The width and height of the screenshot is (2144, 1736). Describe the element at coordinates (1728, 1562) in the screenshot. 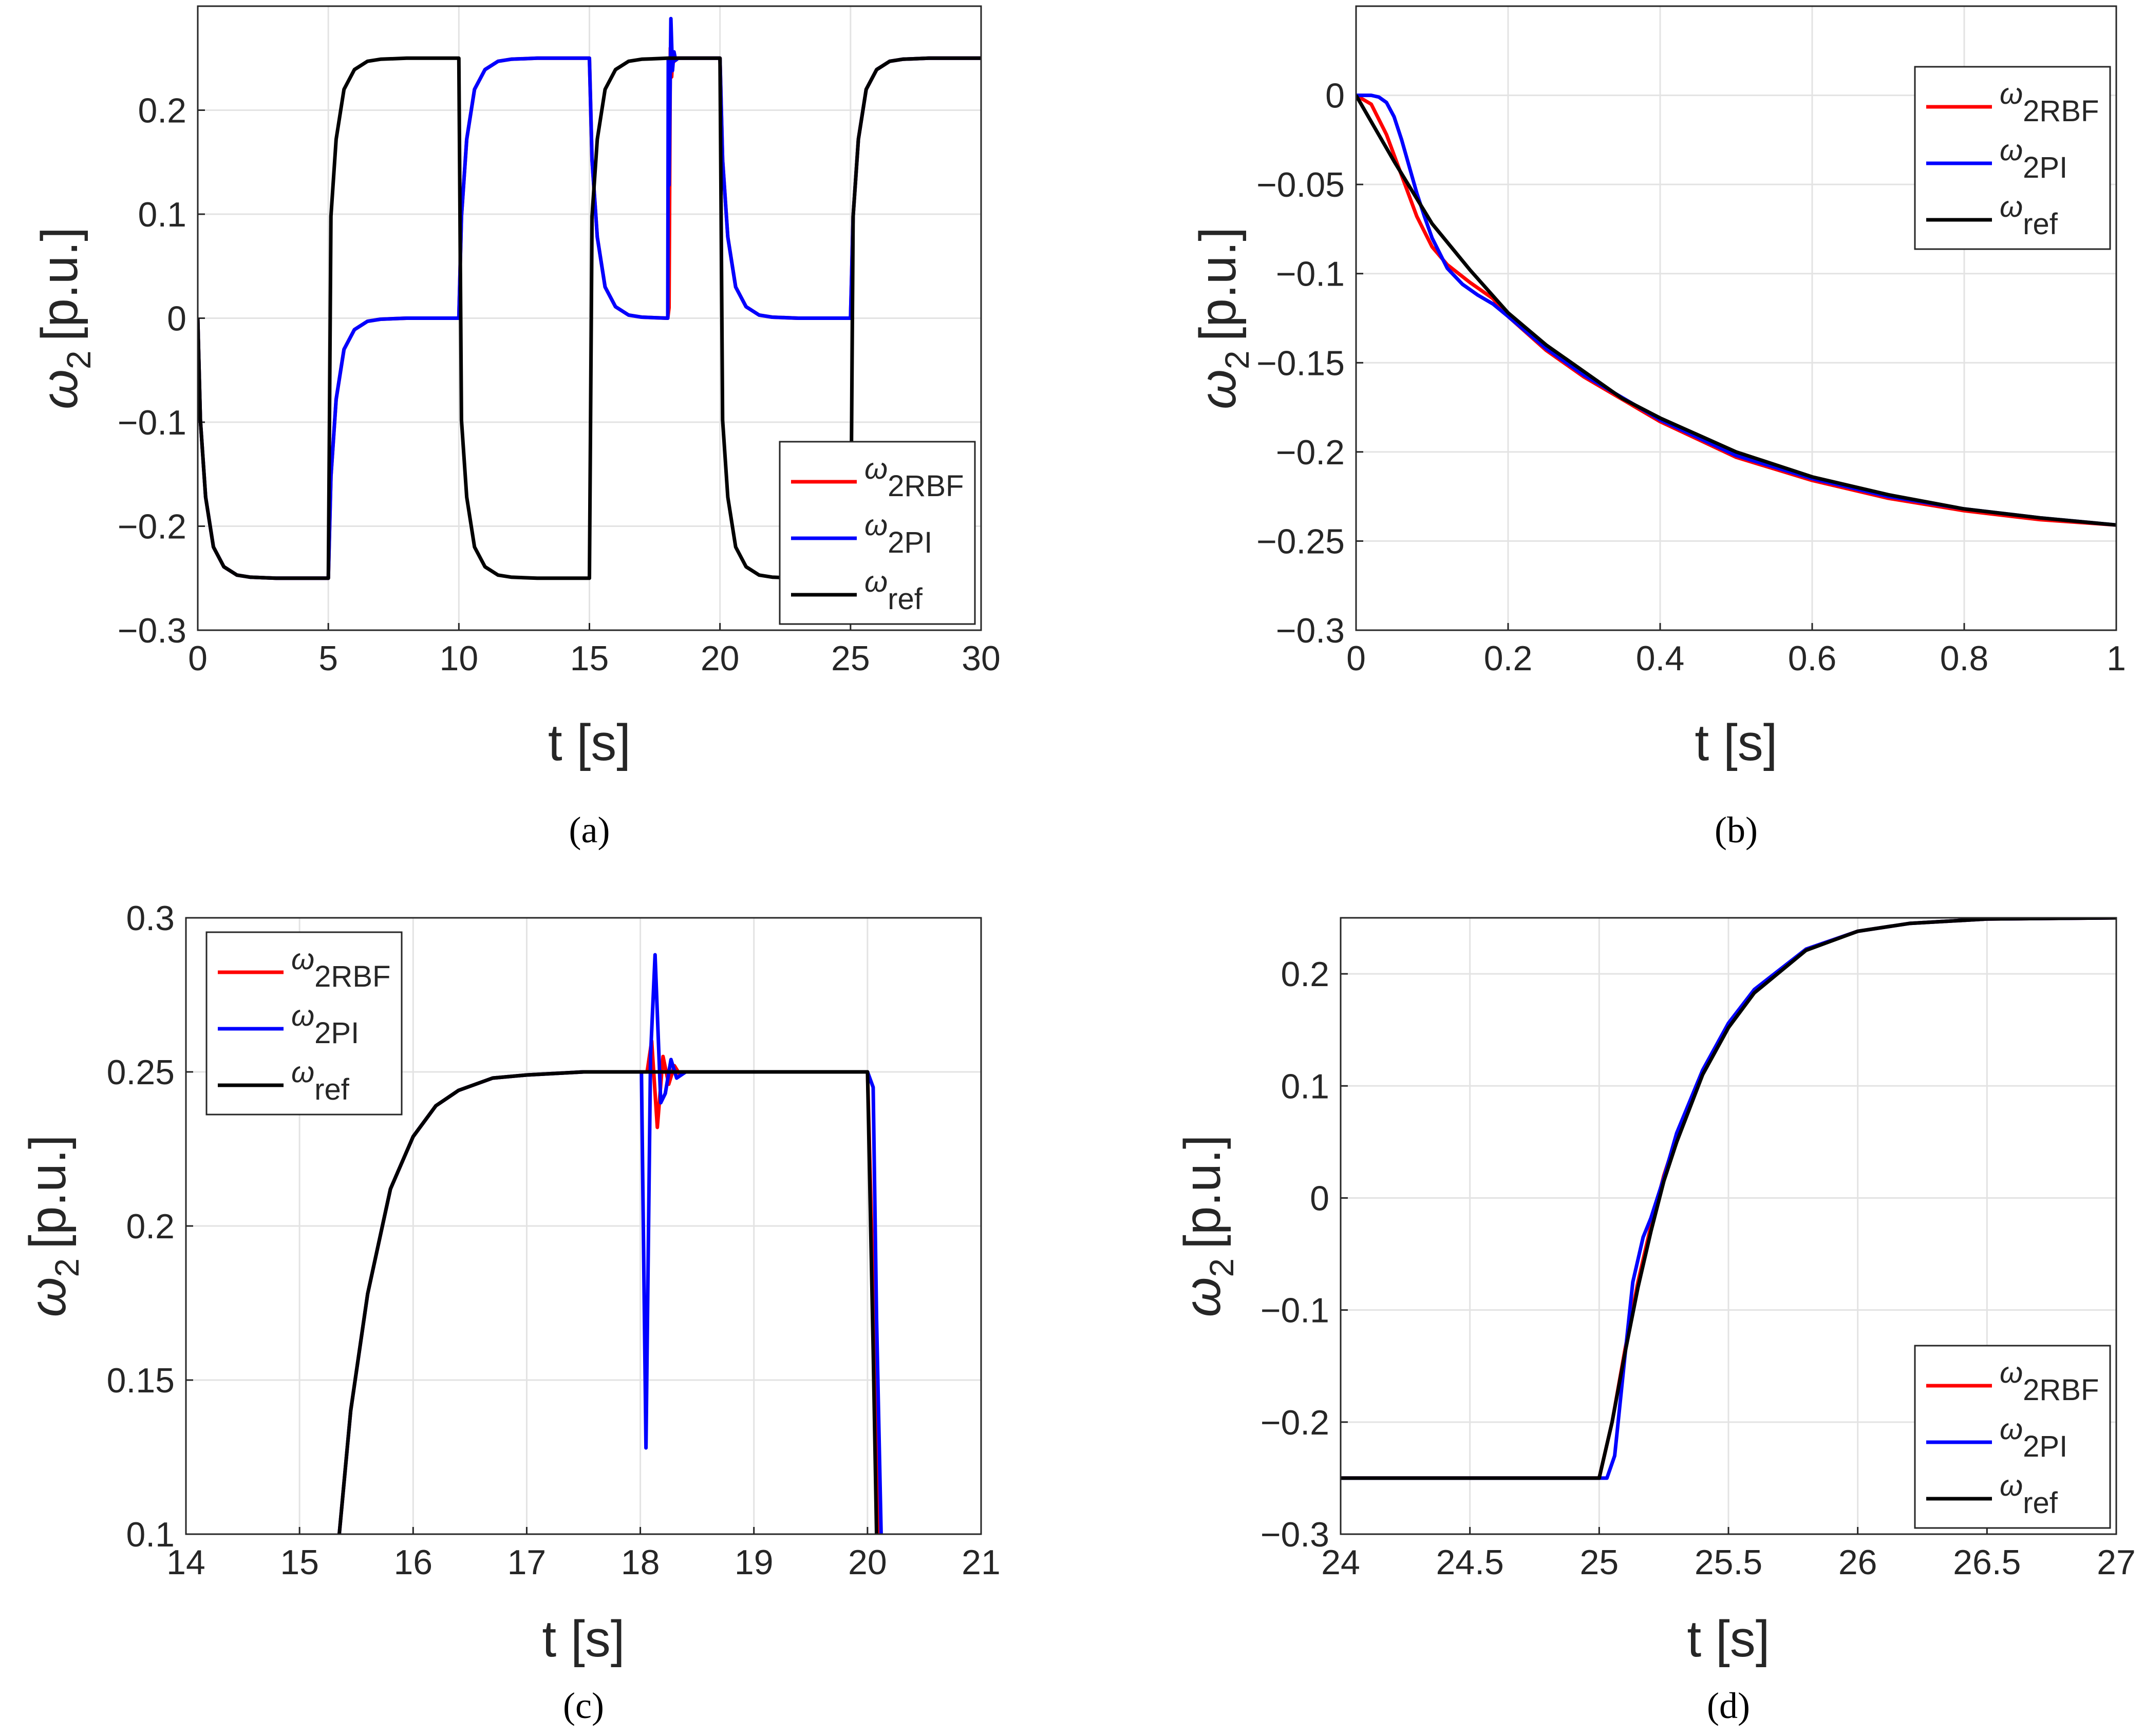

I see `x-tick-label: 25.5` at that location.